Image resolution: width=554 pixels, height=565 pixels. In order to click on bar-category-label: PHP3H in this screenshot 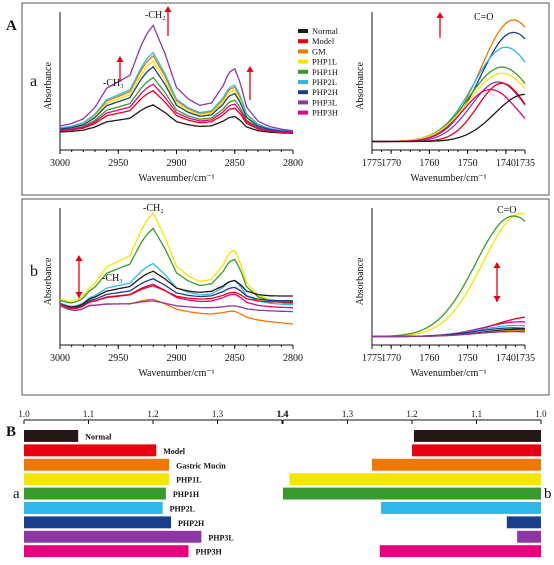, I will do `click(208, 552)`.